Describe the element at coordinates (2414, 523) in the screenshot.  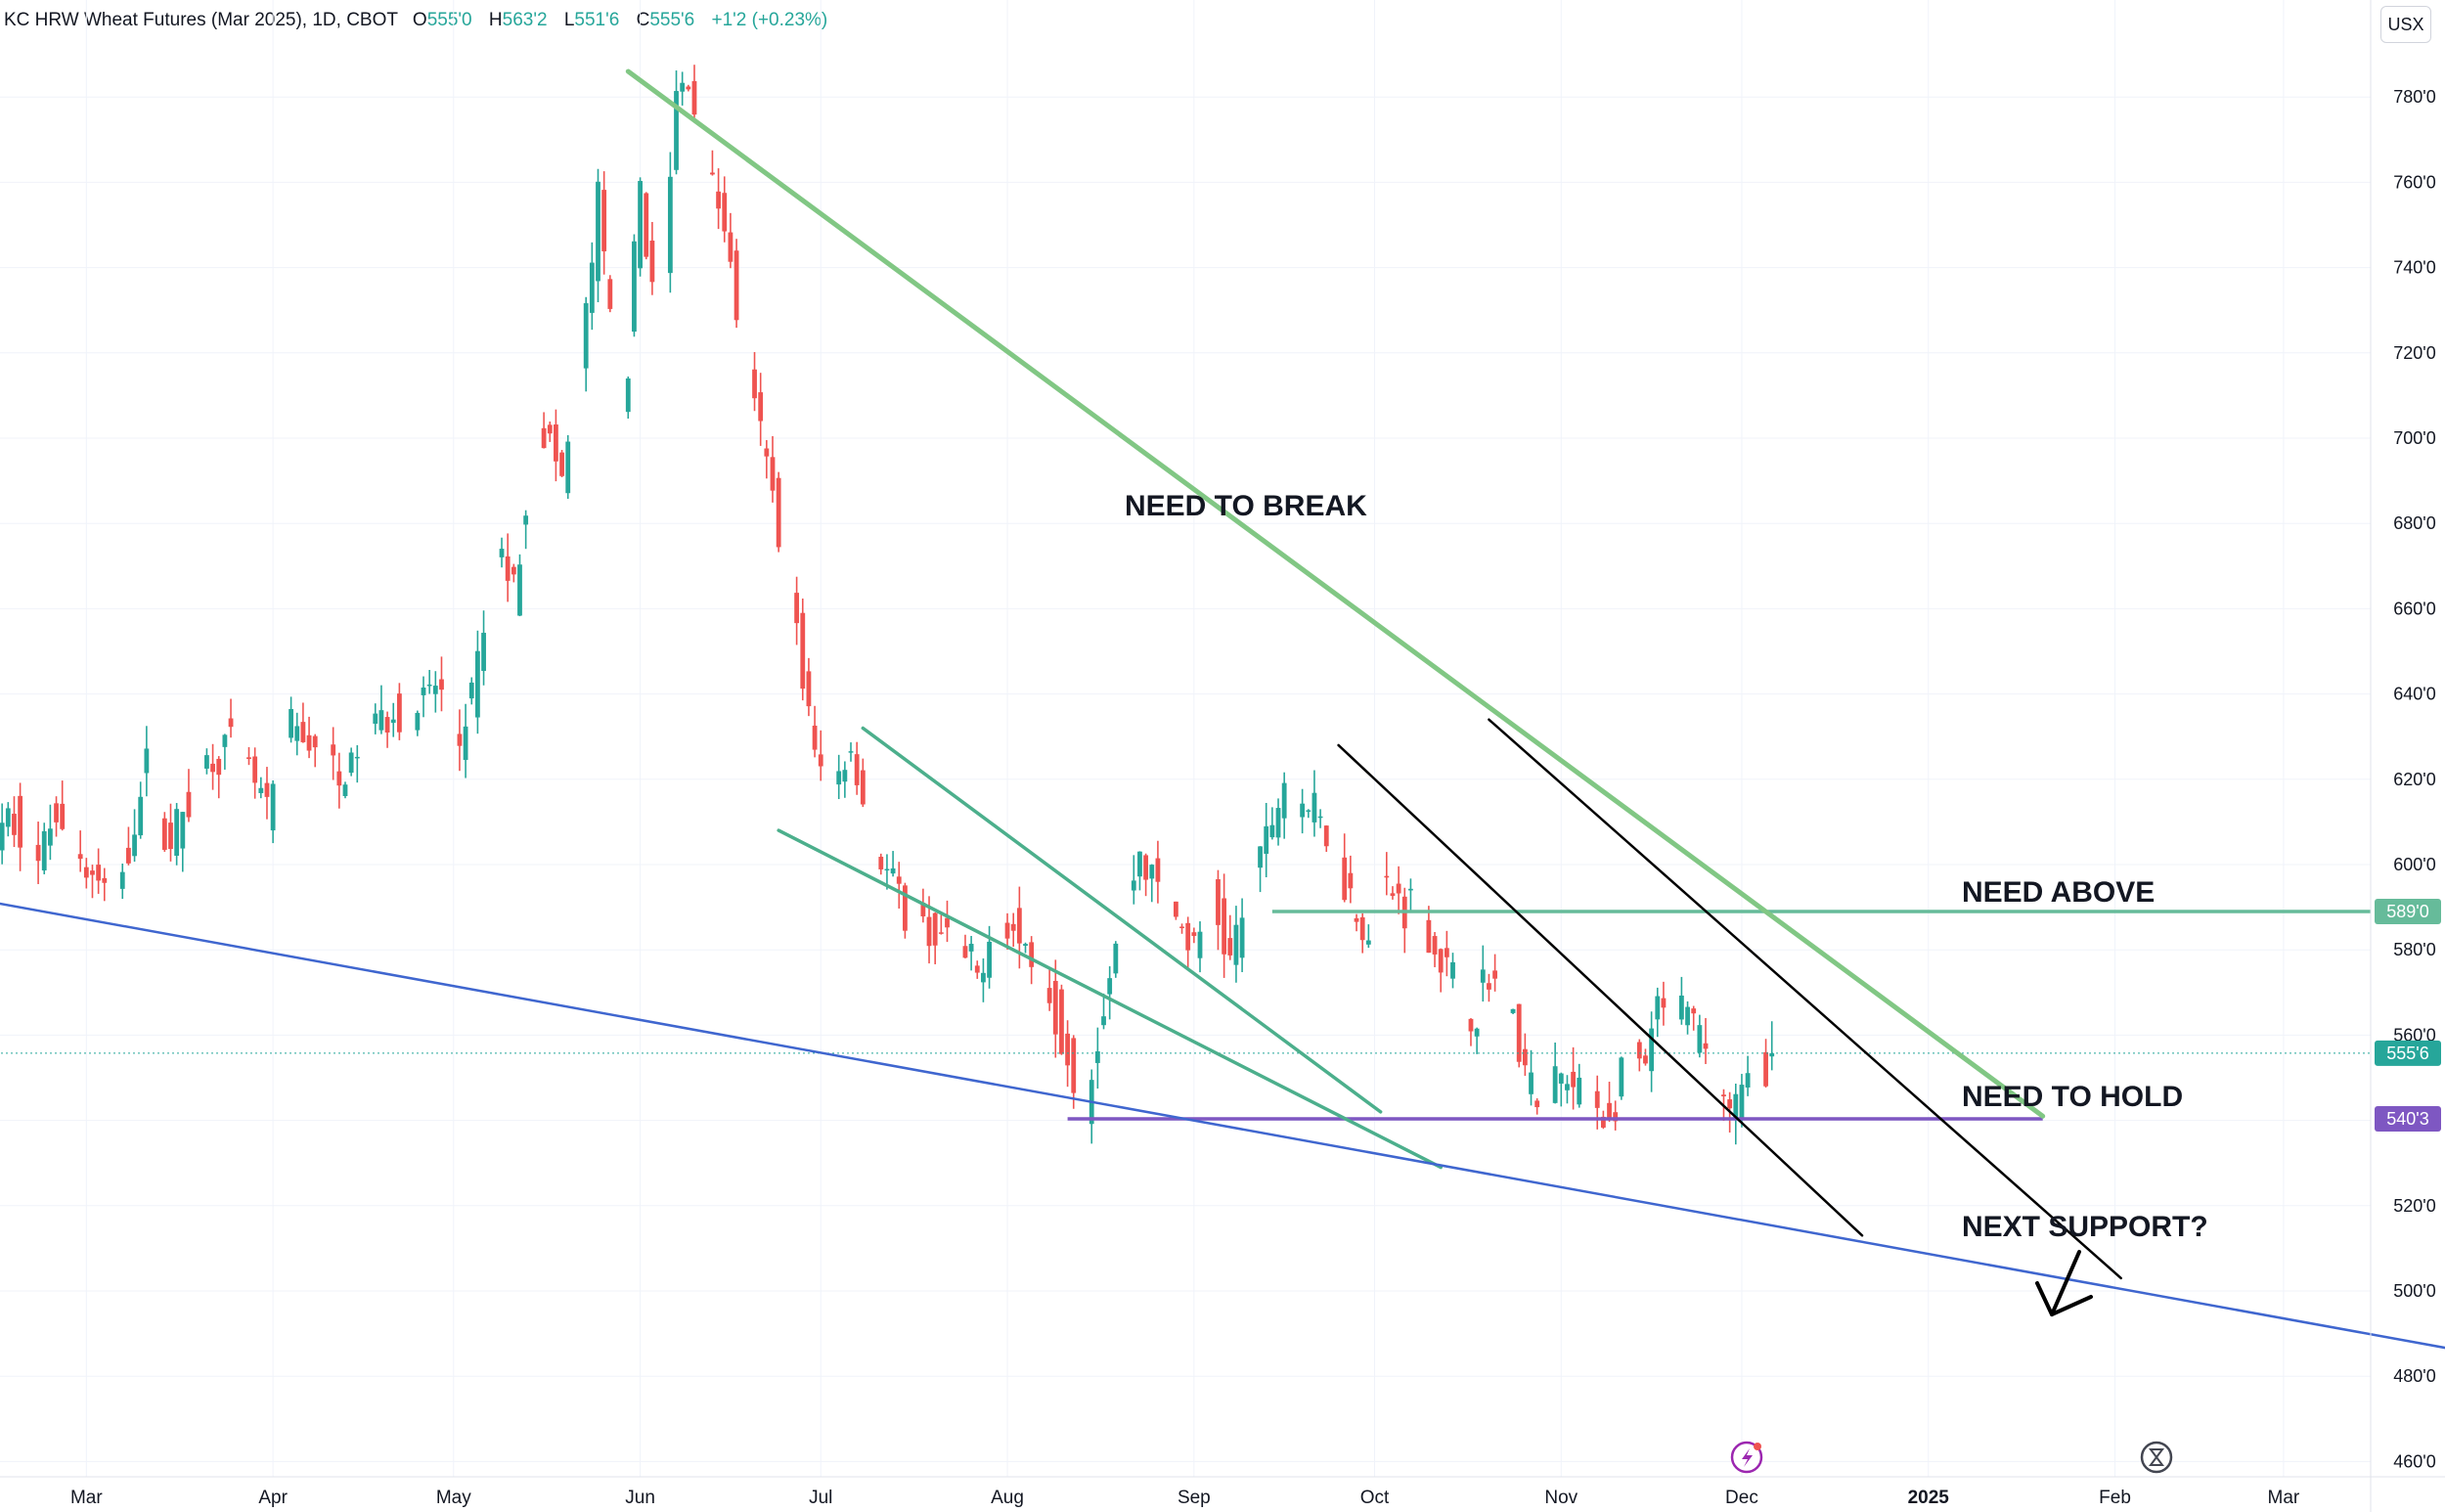
I see `y-tick-label: 680'0` at that location.